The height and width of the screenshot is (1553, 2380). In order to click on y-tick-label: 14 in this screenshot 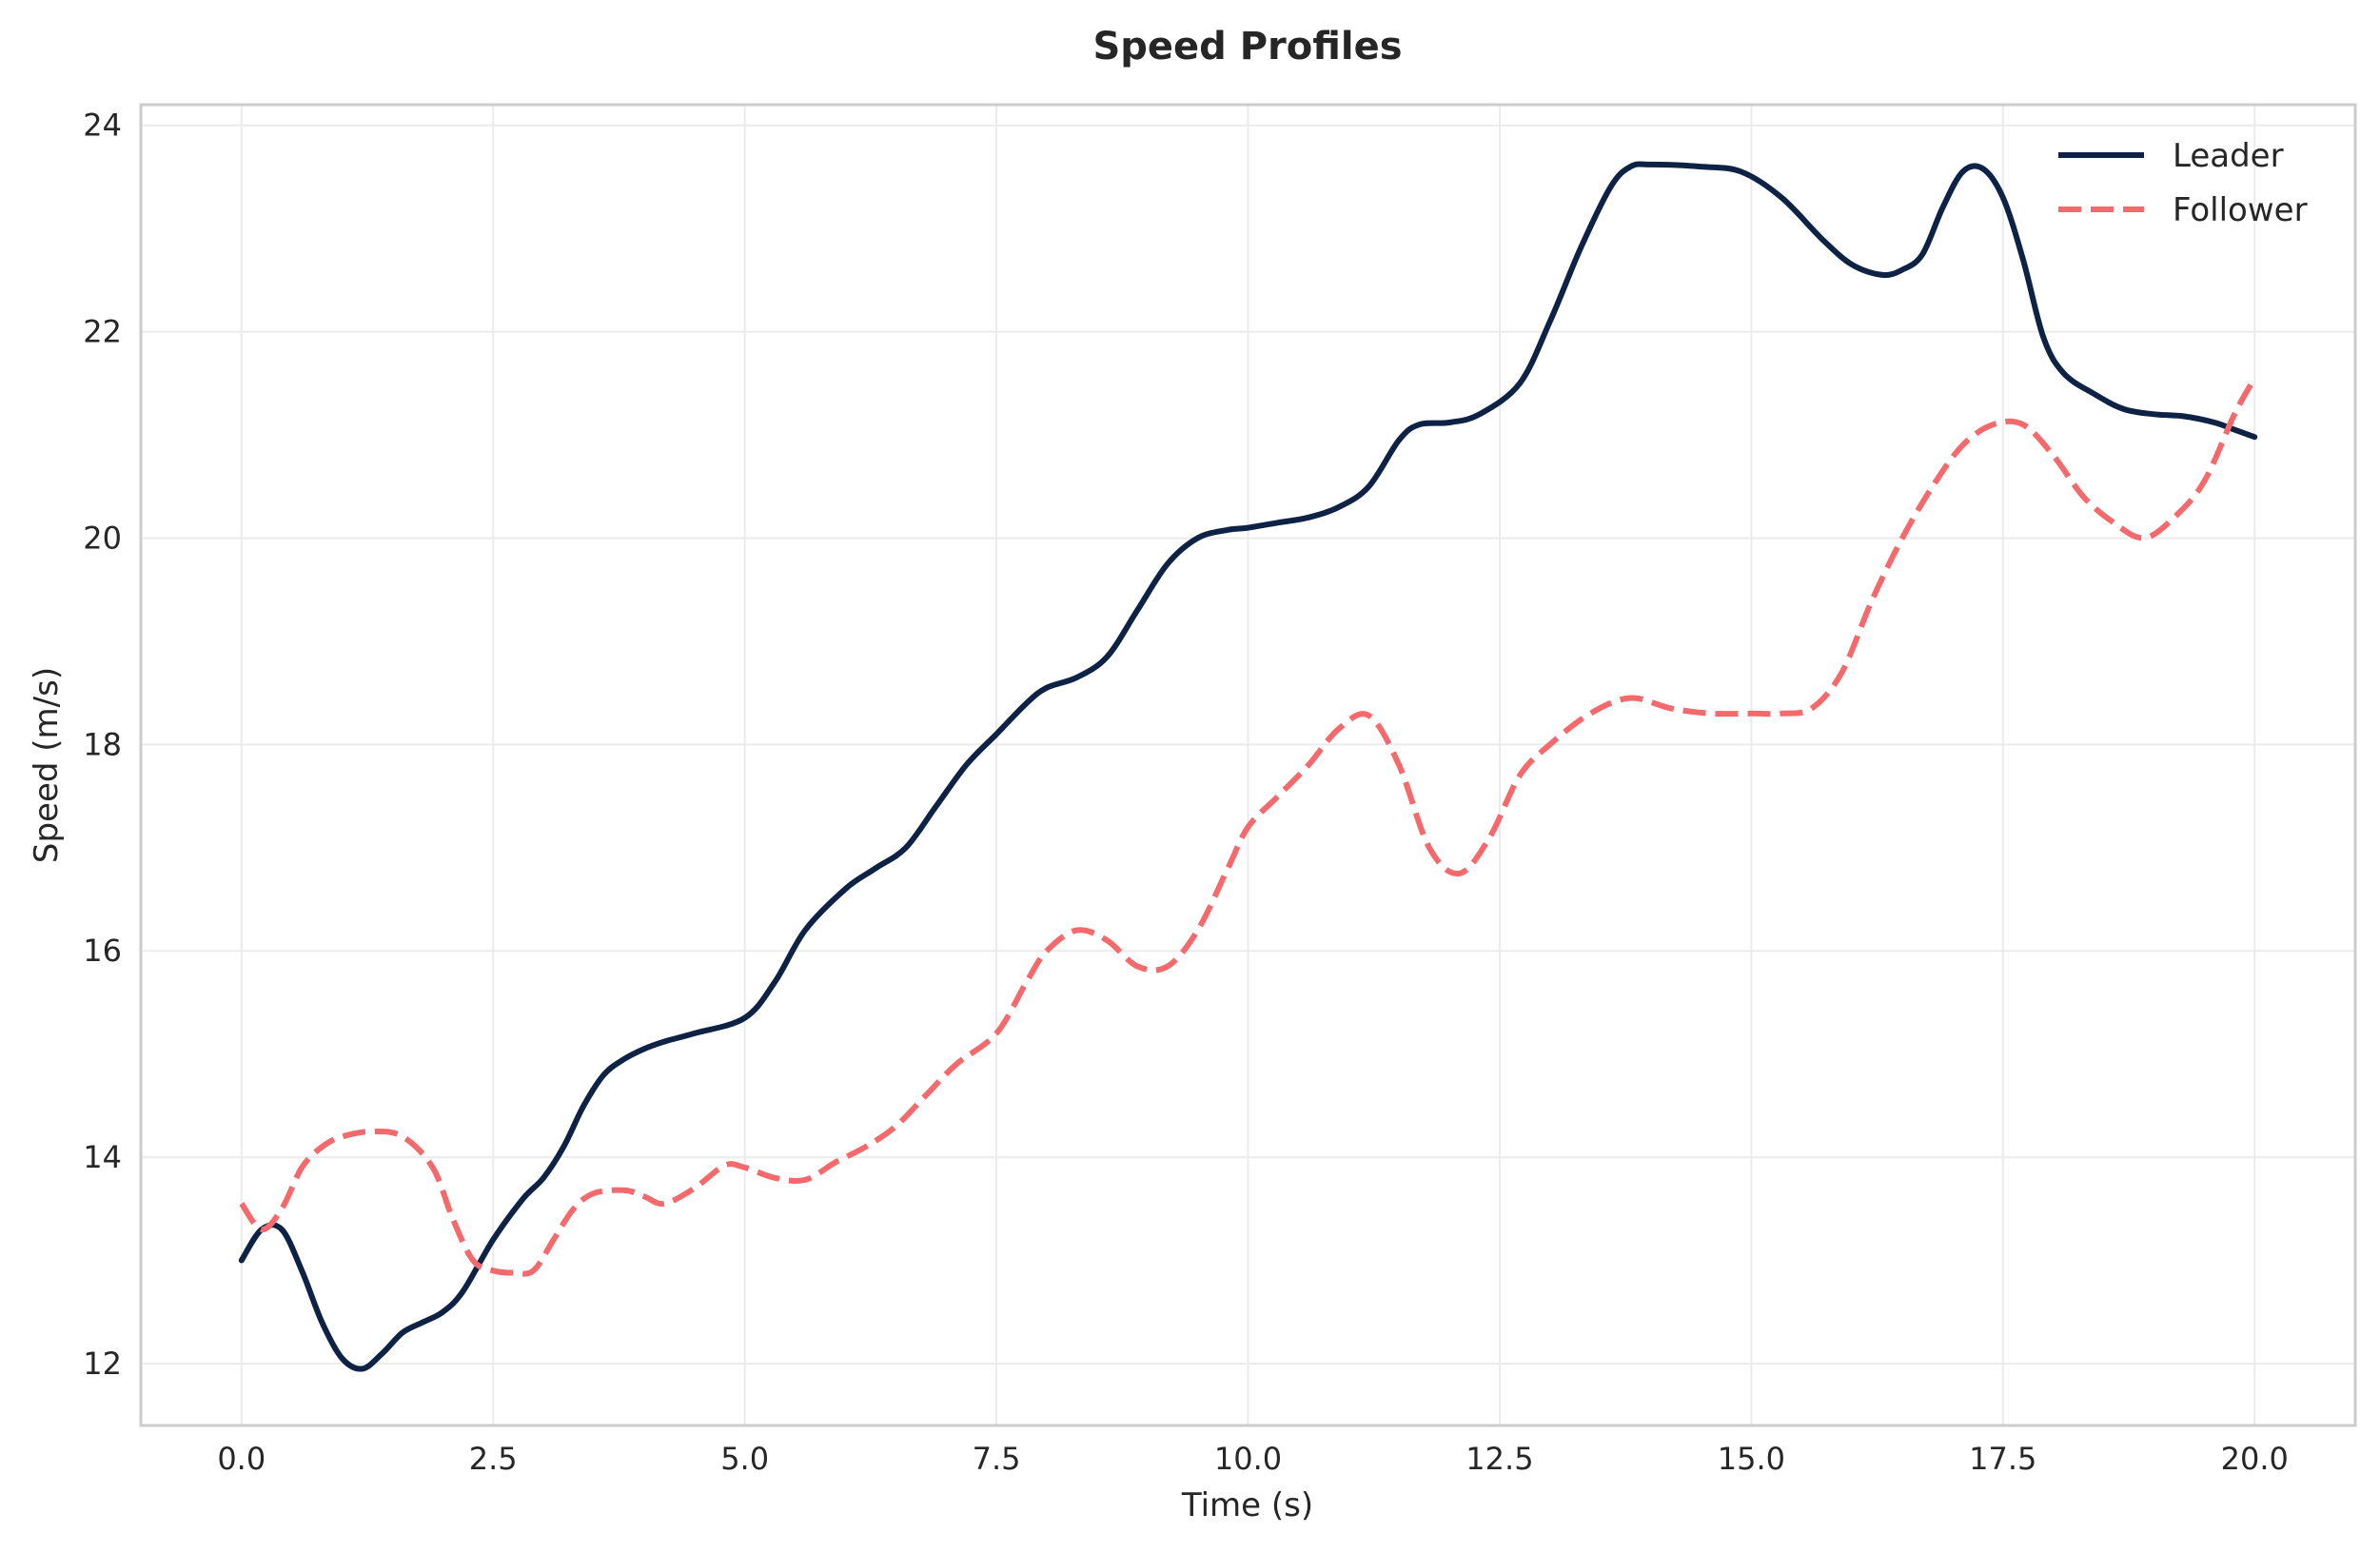, I will do `click(102, 1157)`.